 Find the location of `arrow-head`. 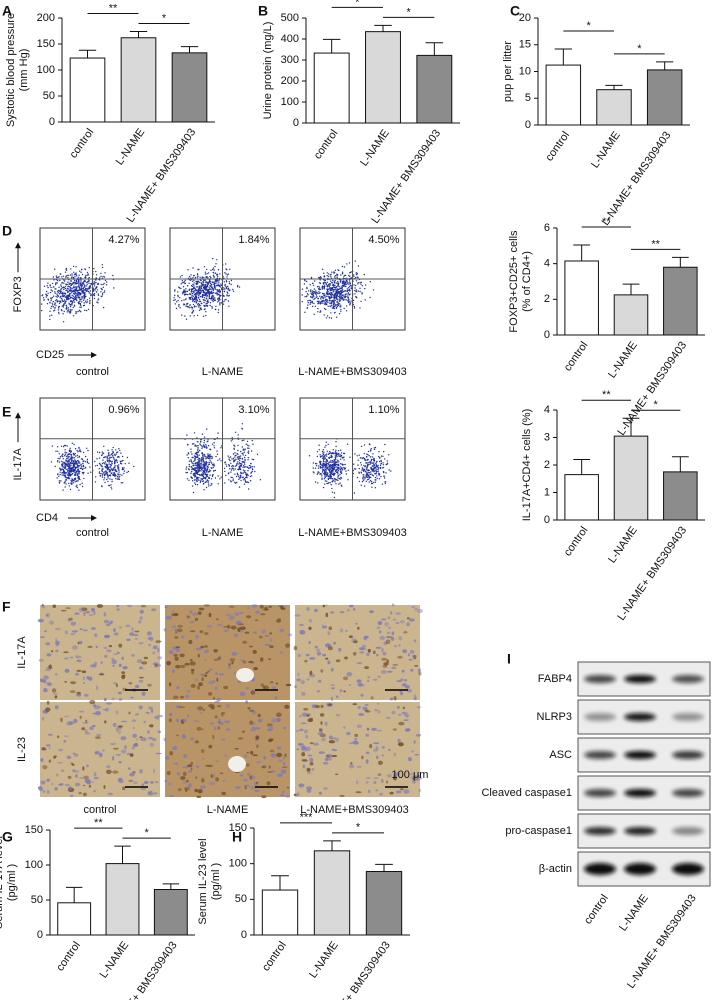

arrow-head is located at coordinates (18, 415).